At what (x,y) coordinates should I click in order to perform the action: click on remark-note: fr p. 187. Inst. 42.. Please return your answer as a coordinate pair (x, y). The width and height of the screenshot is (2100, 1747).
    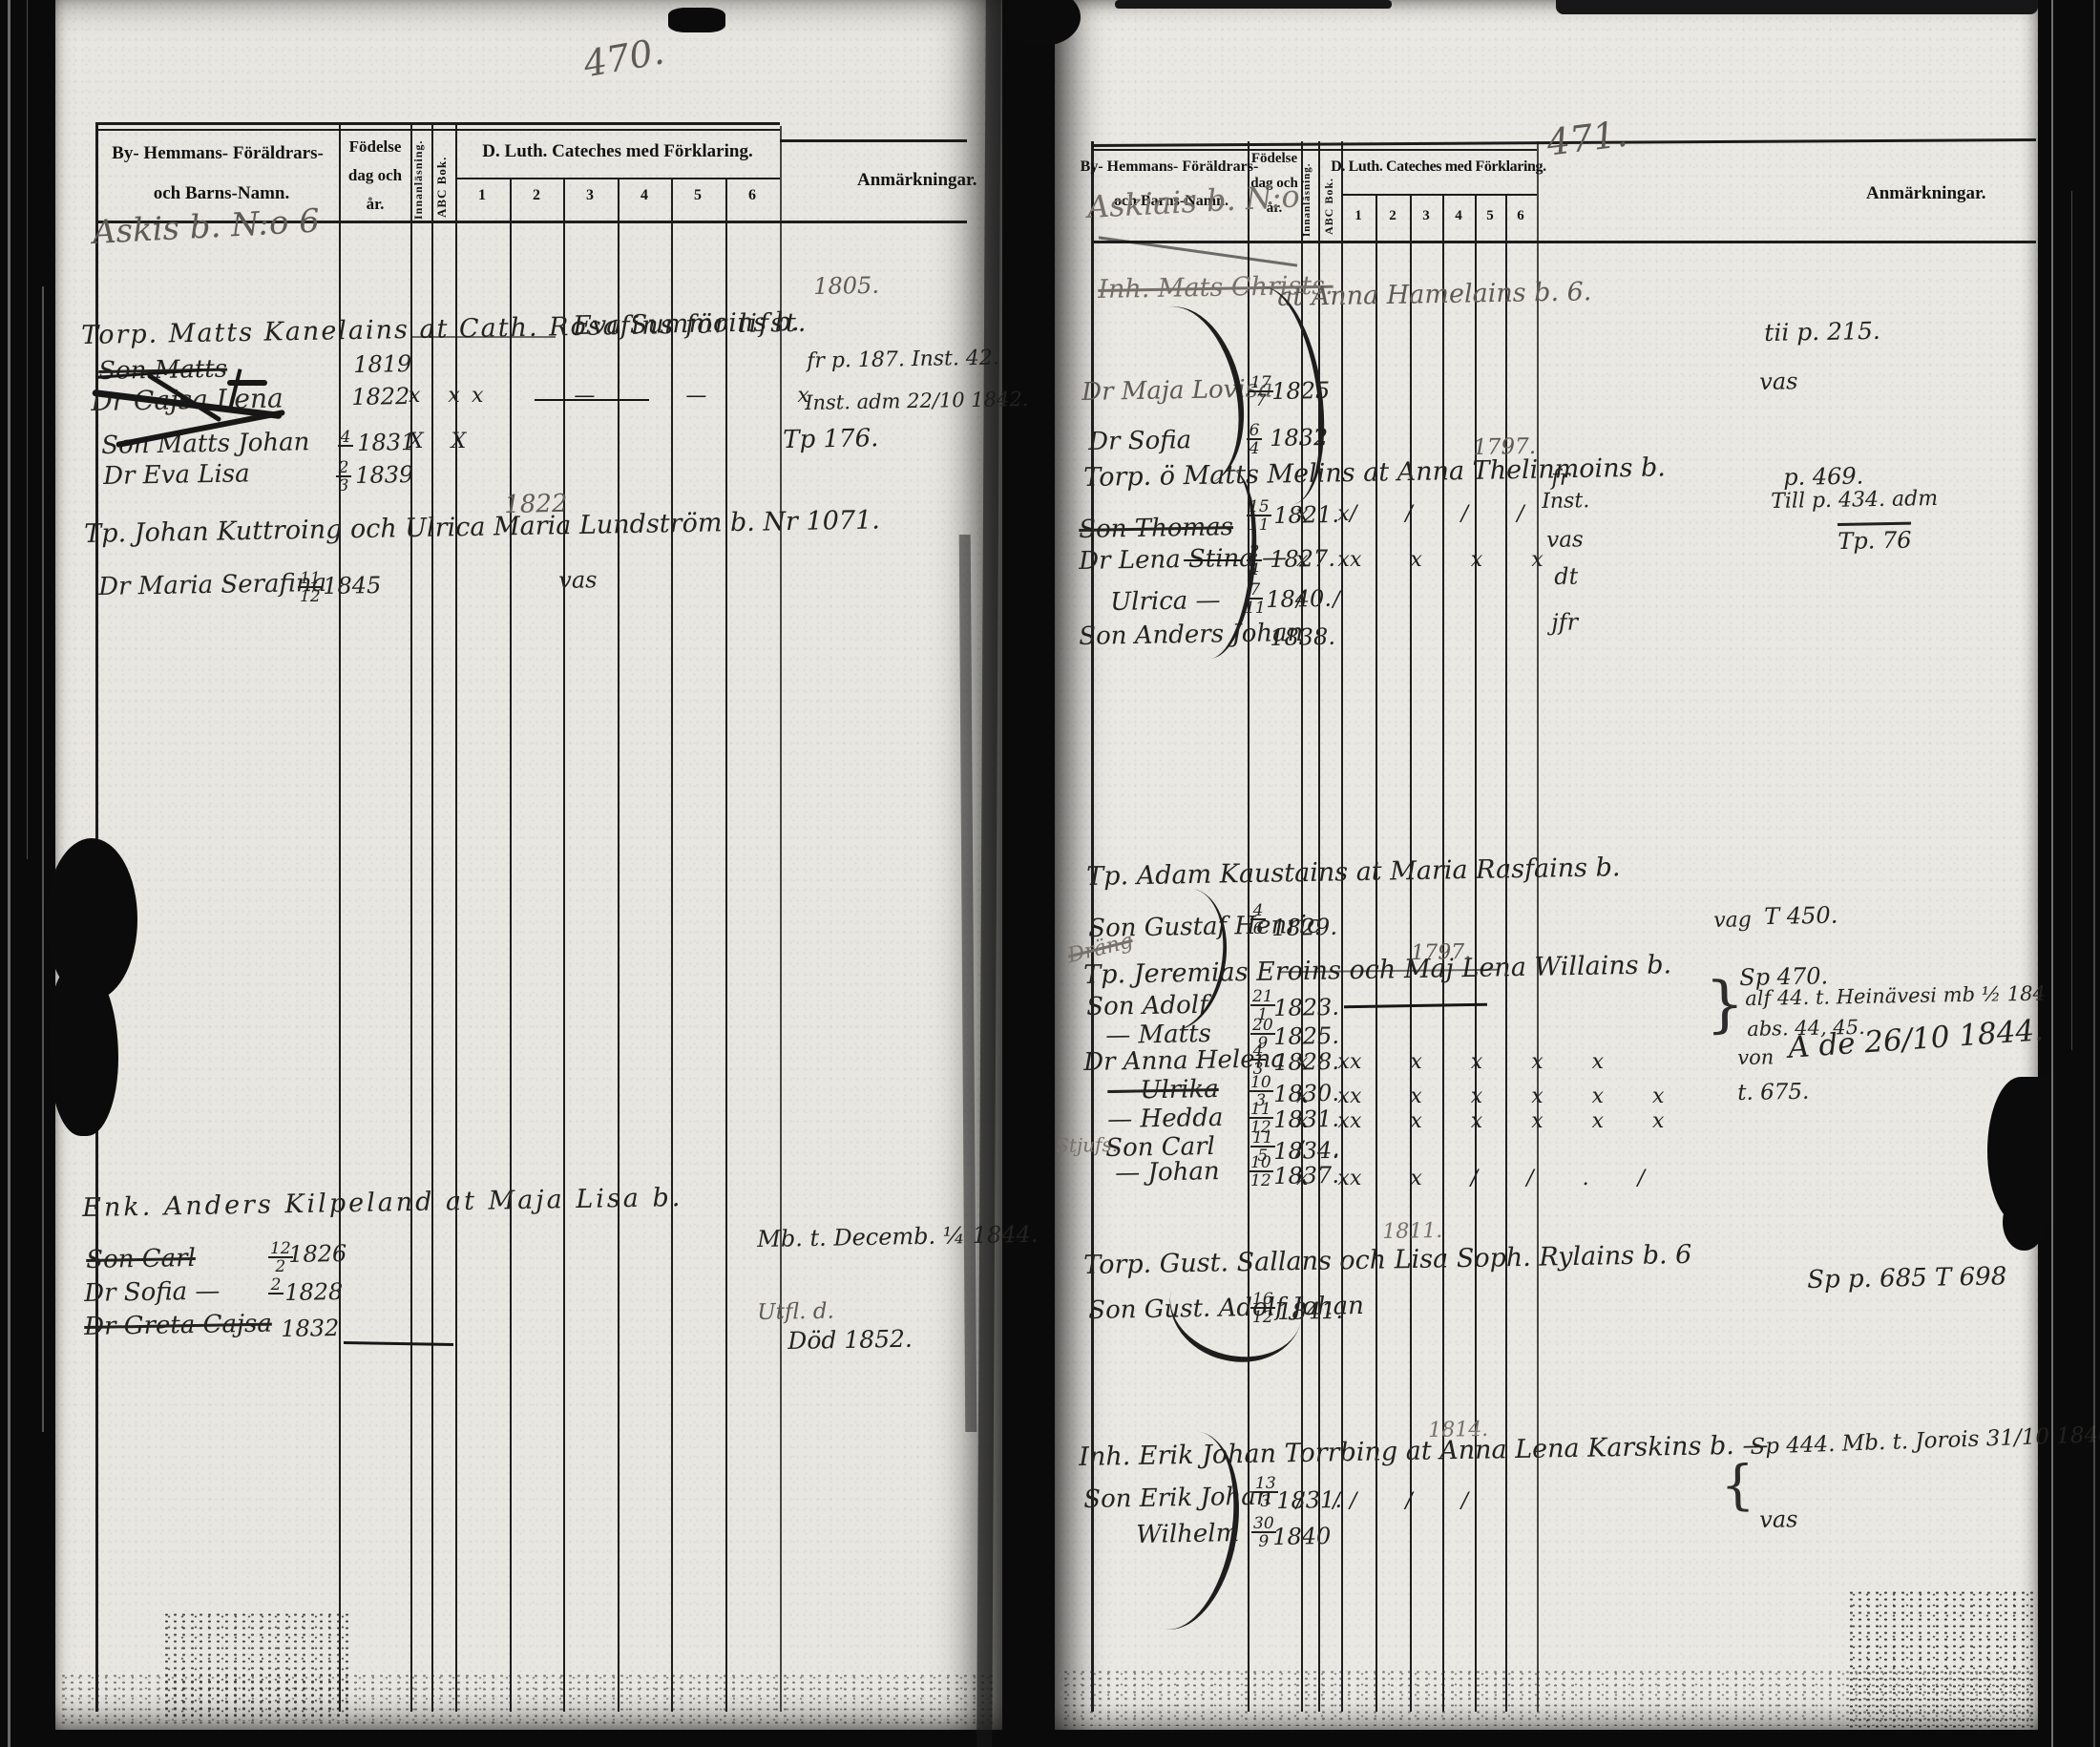
    Looking at the image, I should click on (903, 359).